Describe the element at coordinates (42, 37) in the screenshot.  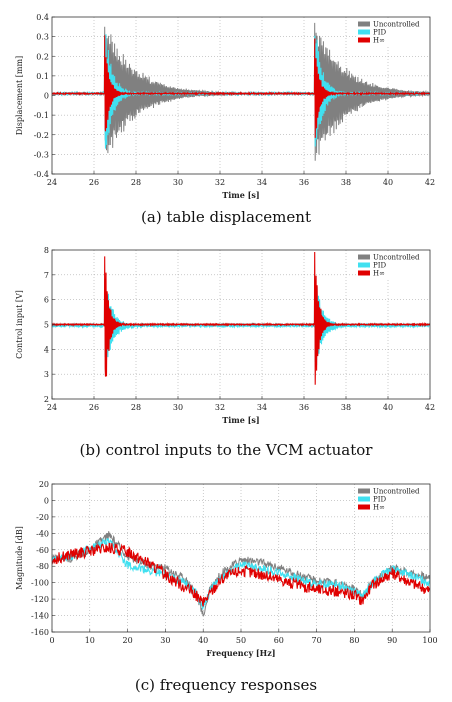
I see `y-tick-label: 0.3` at that location.